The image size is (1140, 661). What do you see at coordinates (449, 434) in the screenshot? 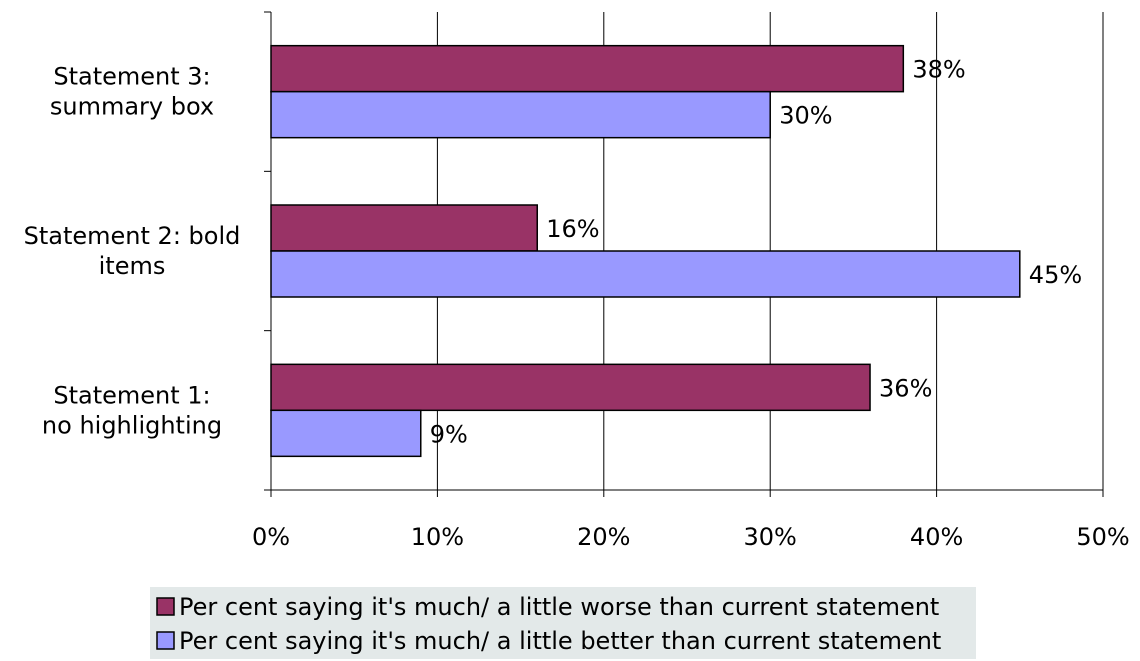
I see `data-label: 9%` at bounding box center [449, 434].